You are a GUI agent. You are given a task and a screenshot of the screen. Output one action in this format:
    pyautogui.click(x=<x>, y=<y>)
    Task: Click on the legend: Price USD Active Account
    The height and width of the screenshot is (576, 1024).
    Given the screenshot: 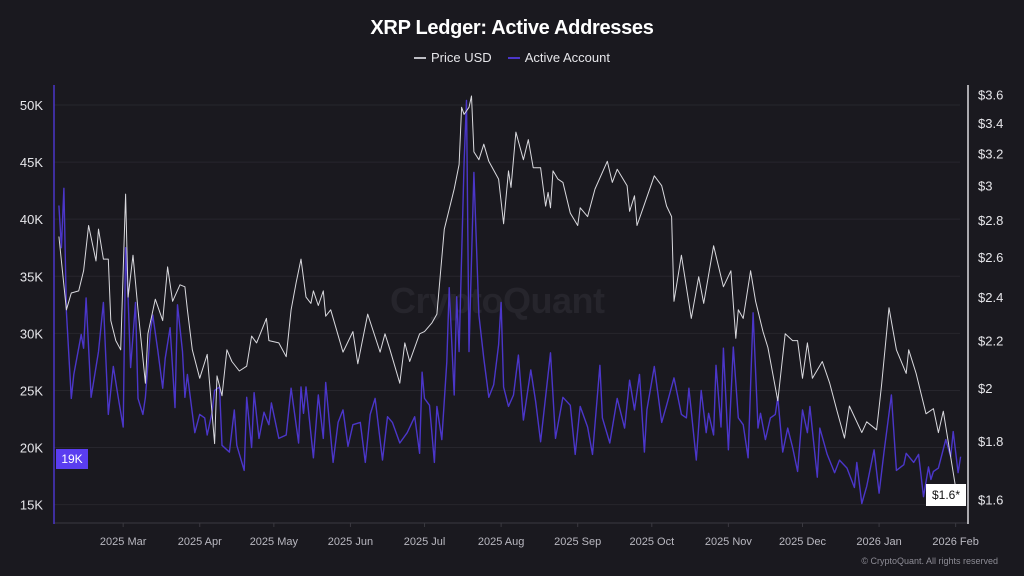 What is the action you would take?
    pyautogui.click(x=512, y=57)
    